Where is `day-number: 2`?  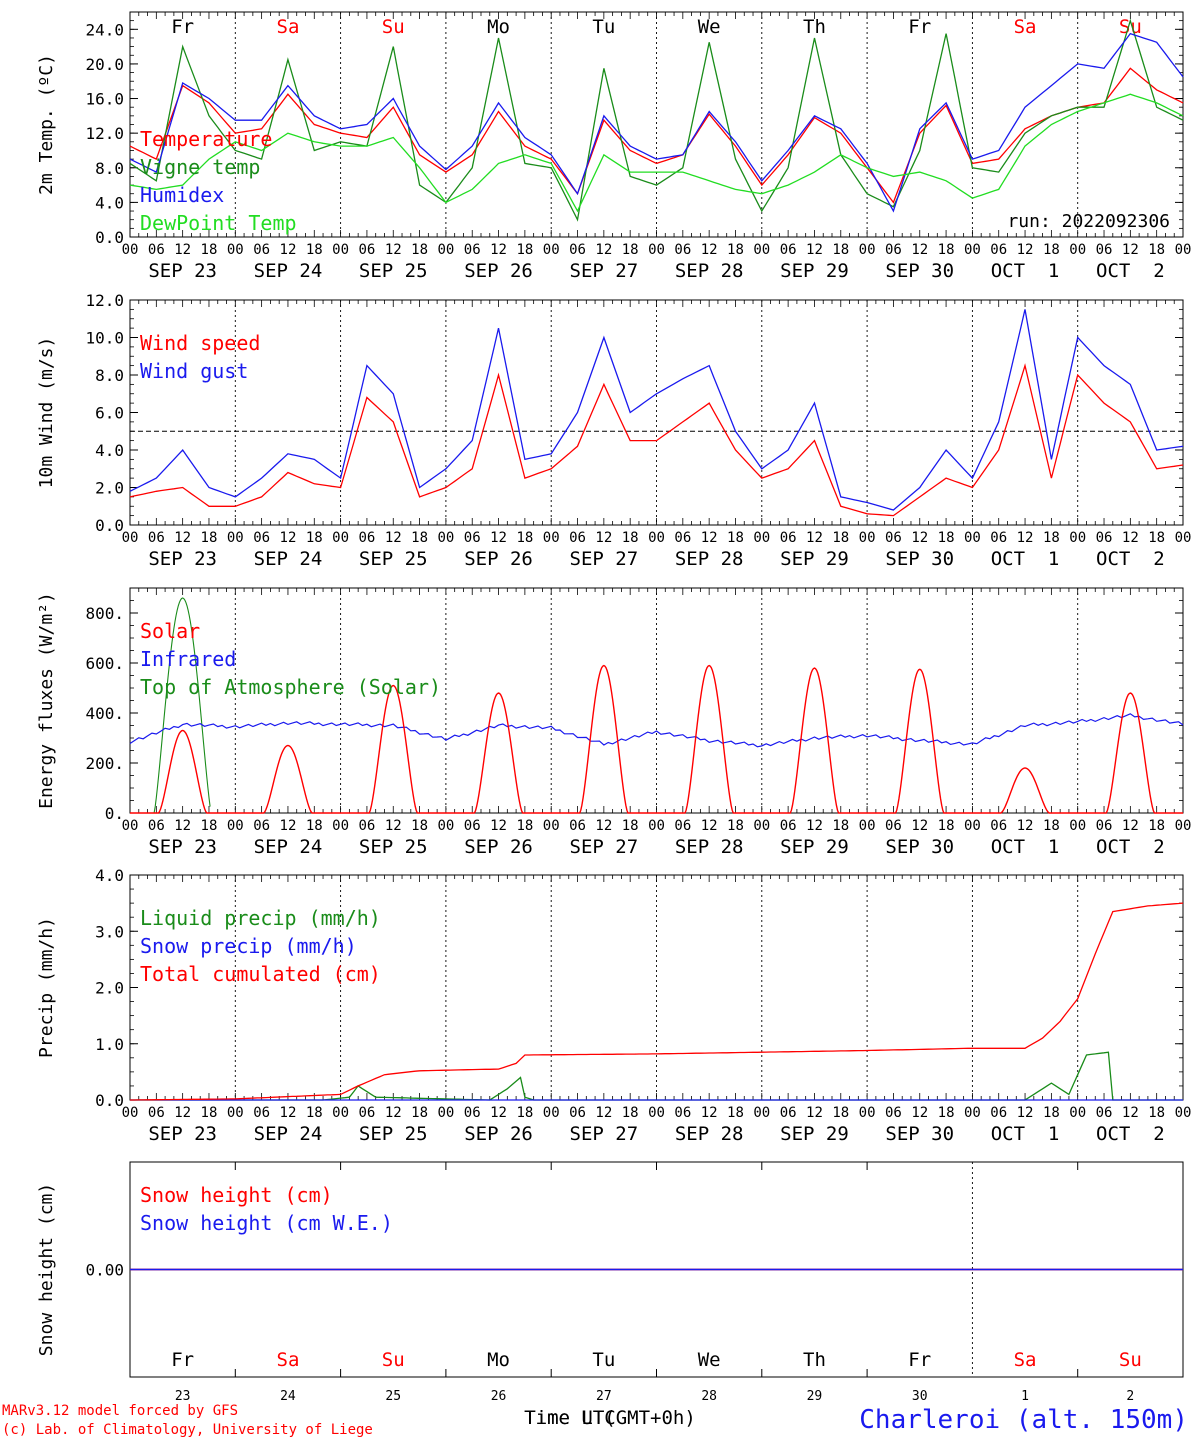 day-number: 2 is located at coordinates (1130, 1396).